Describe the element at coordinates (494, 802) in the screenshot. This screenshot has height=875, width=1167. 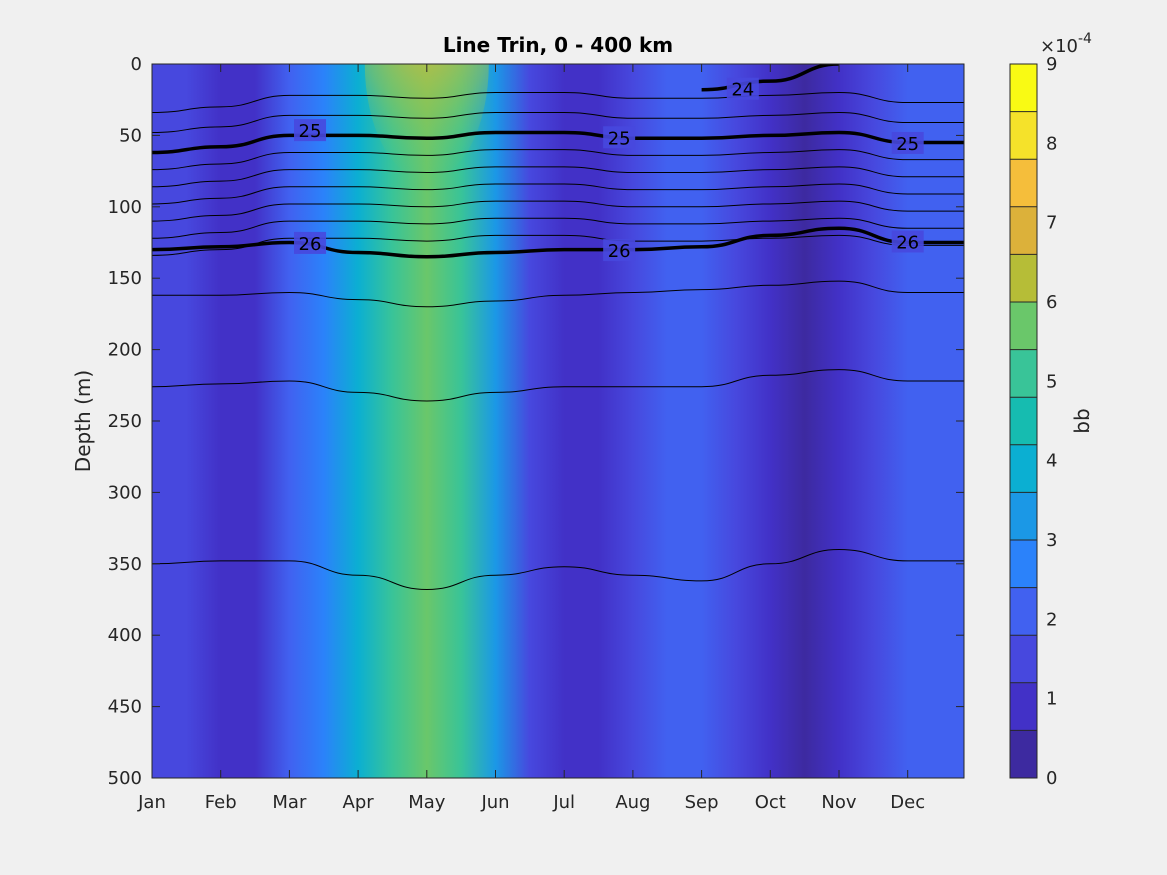
I see `x-tick-label: Jun` at that location.